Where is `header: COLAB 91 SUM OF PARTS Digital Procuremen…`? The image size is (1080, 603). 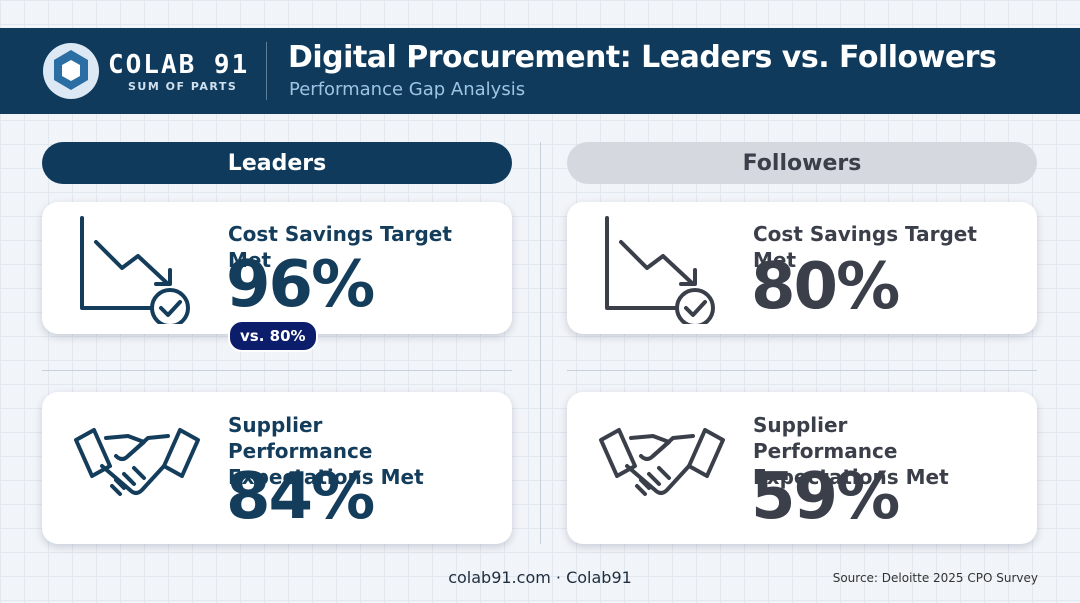 header: COLAB 91 SUM OF PARTS Digital Procuremen… is located at coordinates (540, 71).